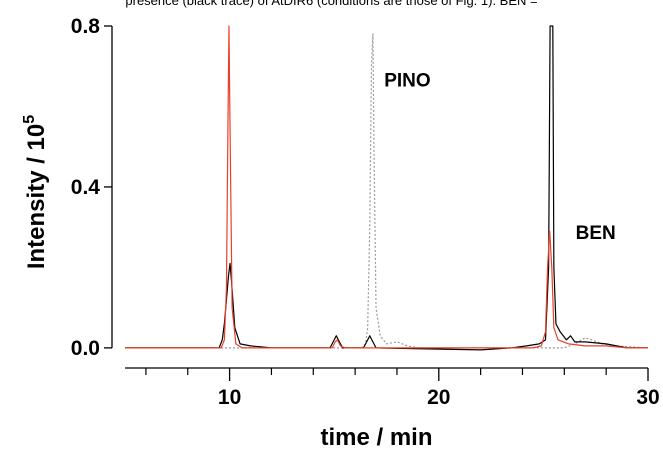 The height and width of the screenshot is (457, 663). I want to click on x-tick-label: 30, so click(647, 397).